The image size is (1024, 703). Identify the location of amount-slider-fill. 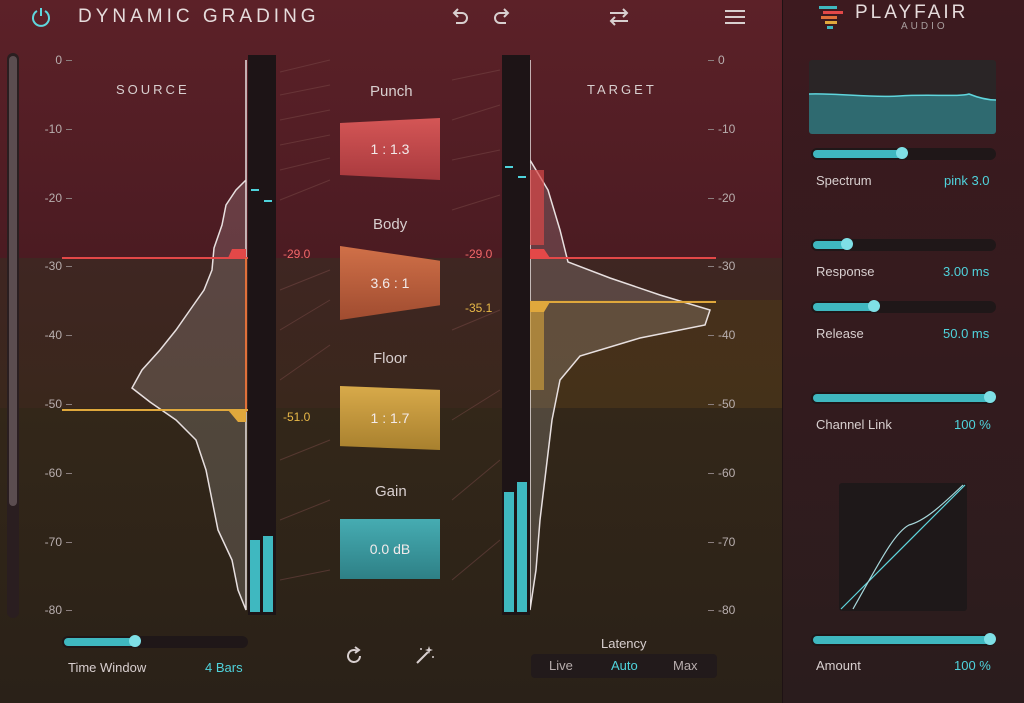
(903, 640).